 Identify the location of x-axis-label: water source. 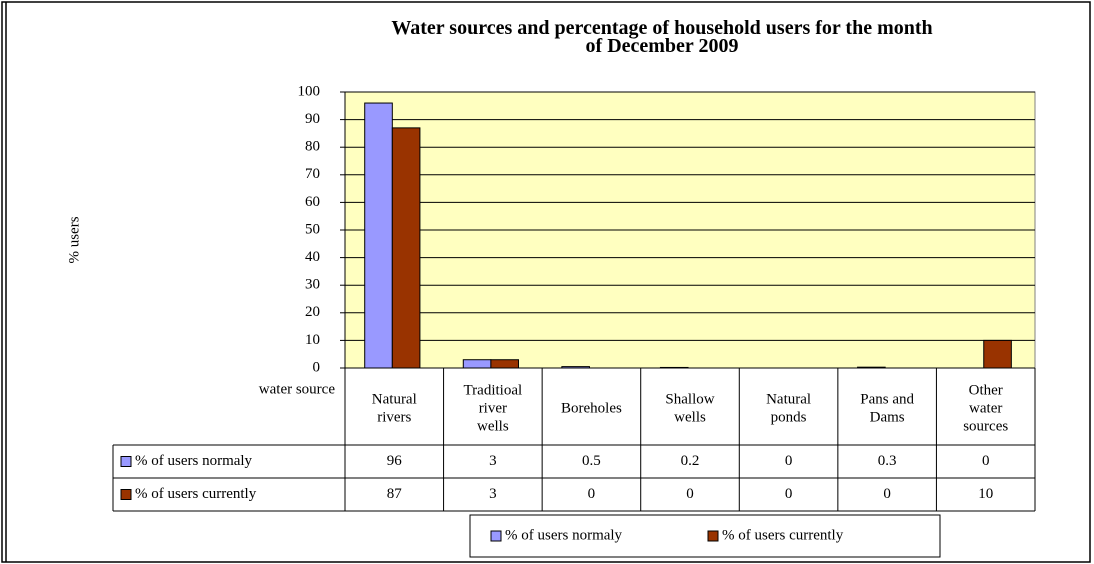
(297, 389).